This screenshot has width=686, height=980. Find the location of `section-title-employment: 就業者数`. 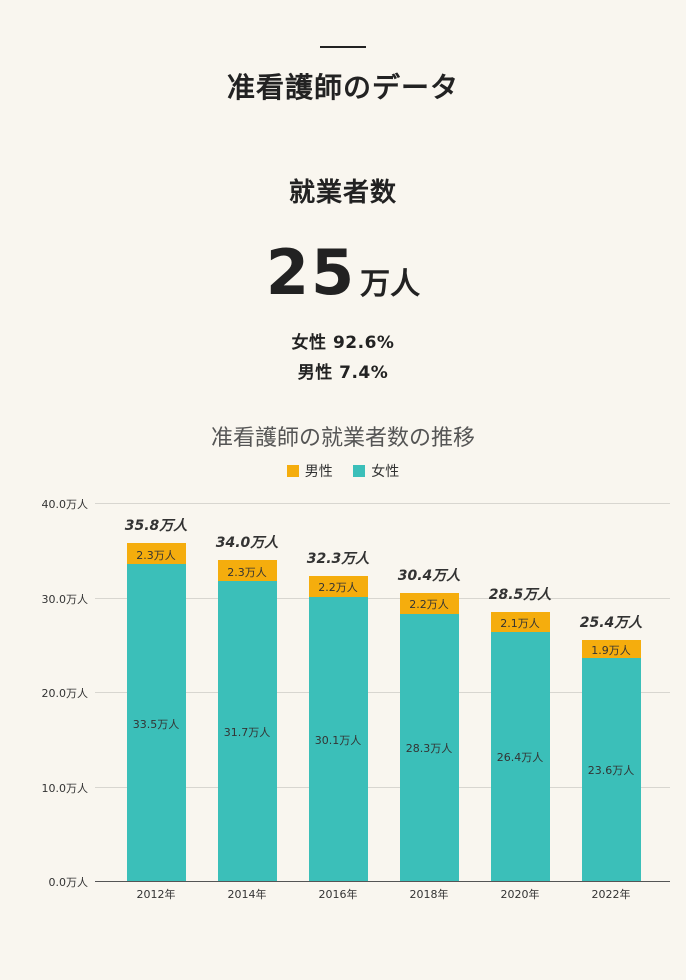

section-title-employment: 就業者数 is located at coordinates (342, 193).